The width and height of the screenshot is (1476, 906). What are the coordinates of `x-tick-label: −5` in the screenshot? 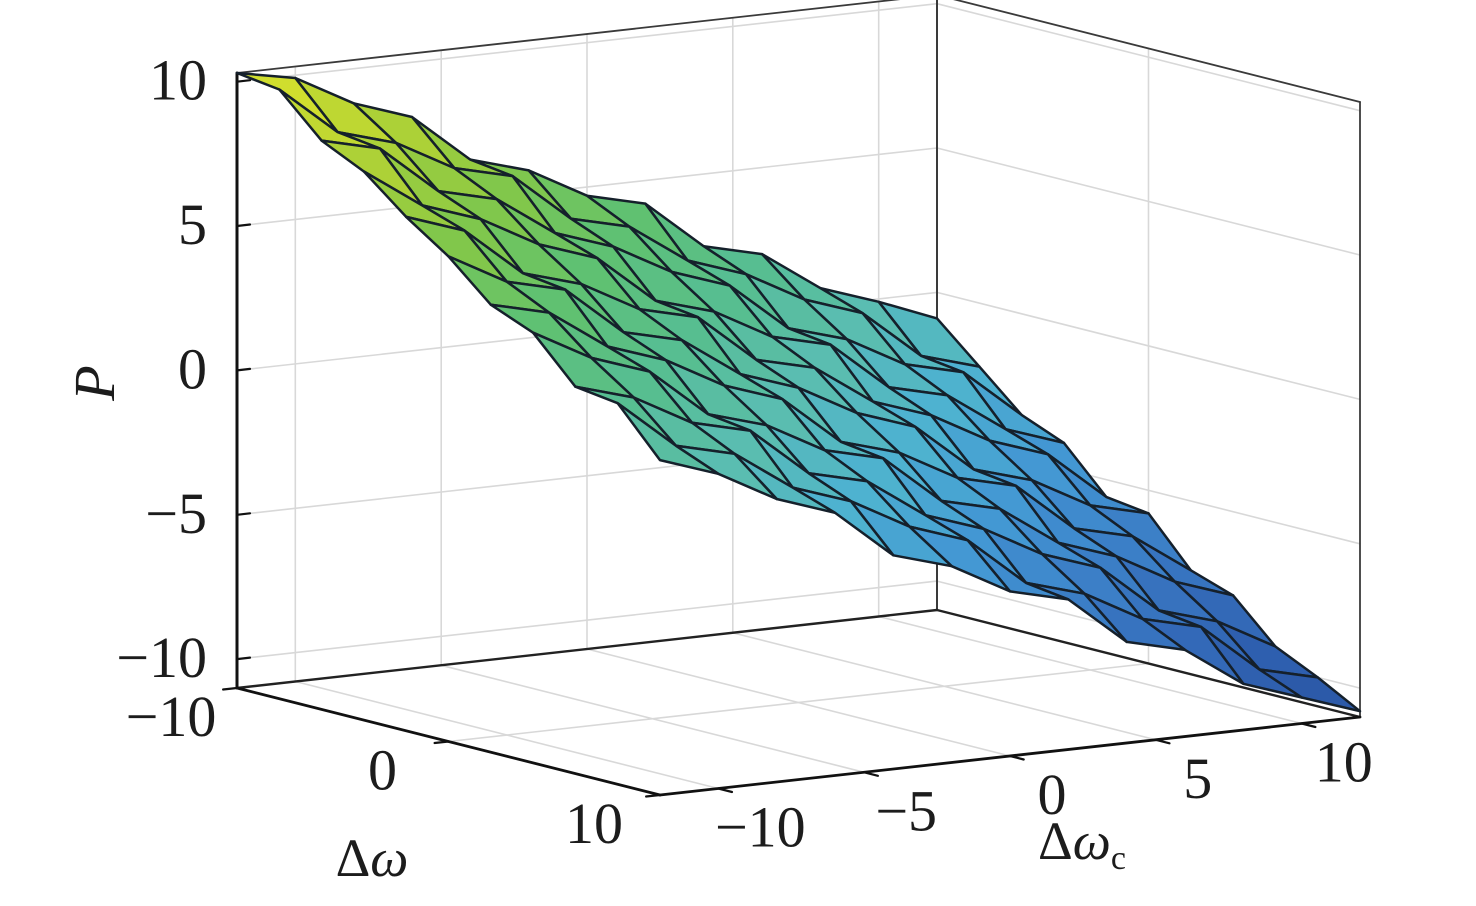 It's located at (906, 810).